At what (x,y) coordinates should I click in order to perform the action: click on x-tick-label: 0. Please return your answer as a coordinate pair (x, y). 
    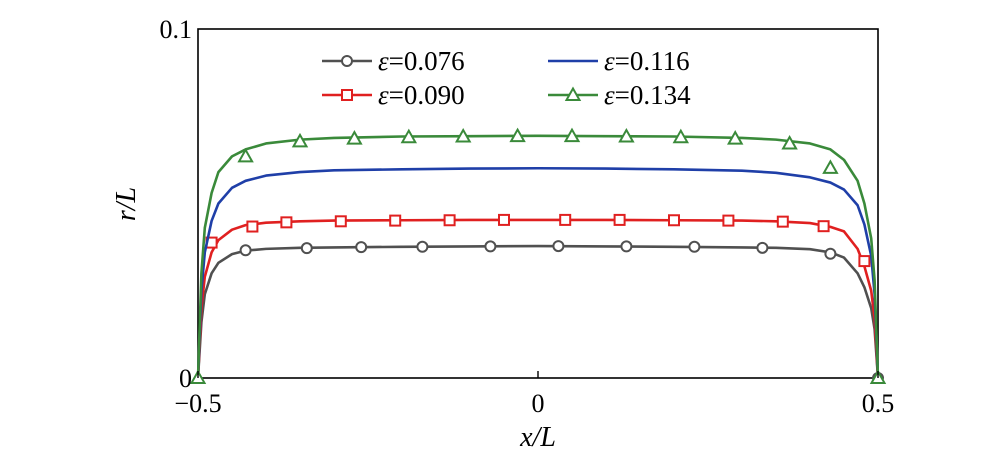
    Looking at the image, I should click on (538, 403).